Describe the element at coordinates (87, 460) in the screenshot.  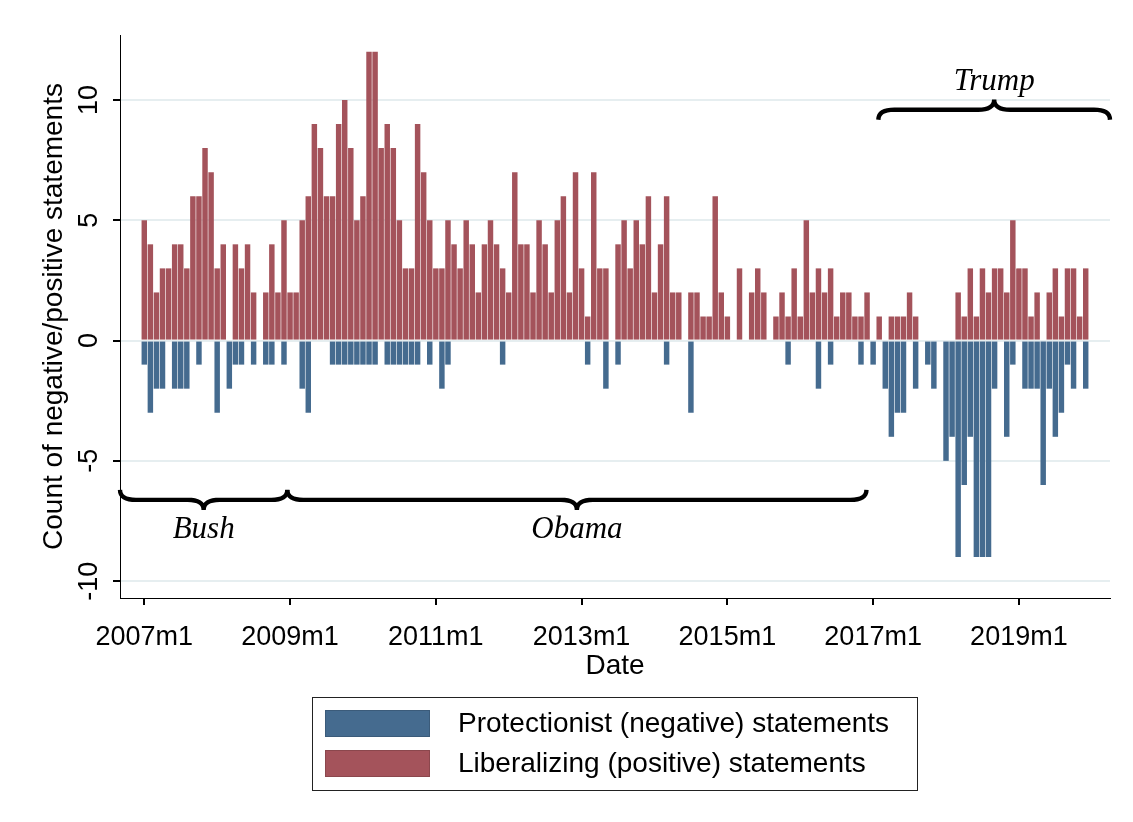
I see `y-tick-label: -5` at that location.